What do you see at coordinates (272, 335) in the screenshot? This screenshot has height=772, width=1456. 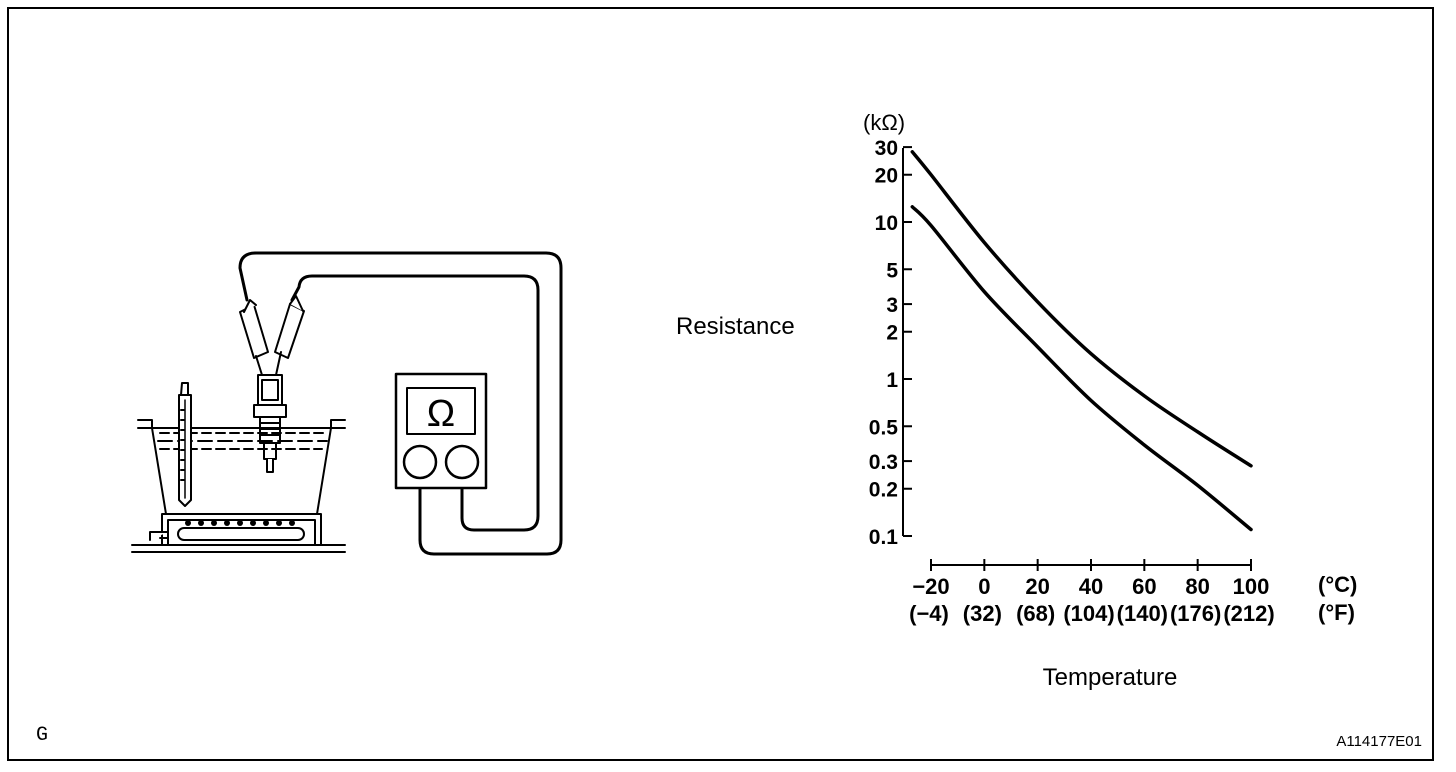 I see `probe-handles` at bounding box center [272, 335].